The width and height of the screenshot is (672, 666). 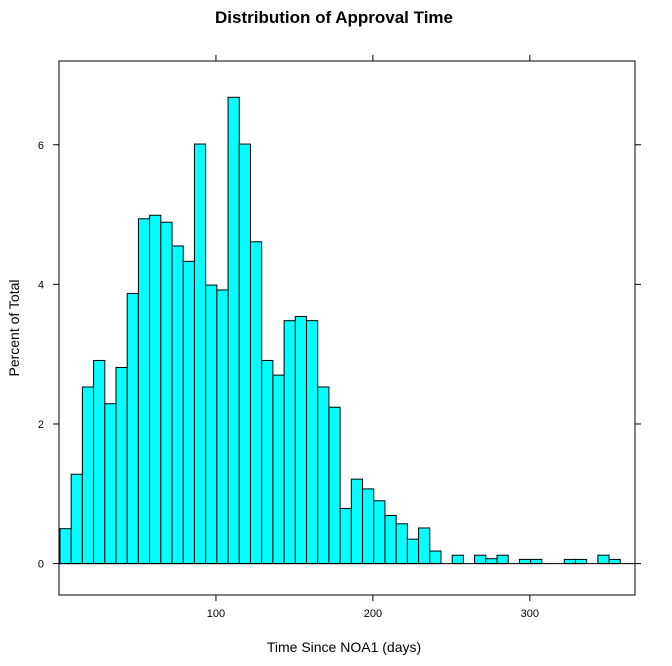 What do you see at coordinates (373, 614) in the screenshot?
I see `x-tick-label-200: 200` at bounding box center [373, 614].